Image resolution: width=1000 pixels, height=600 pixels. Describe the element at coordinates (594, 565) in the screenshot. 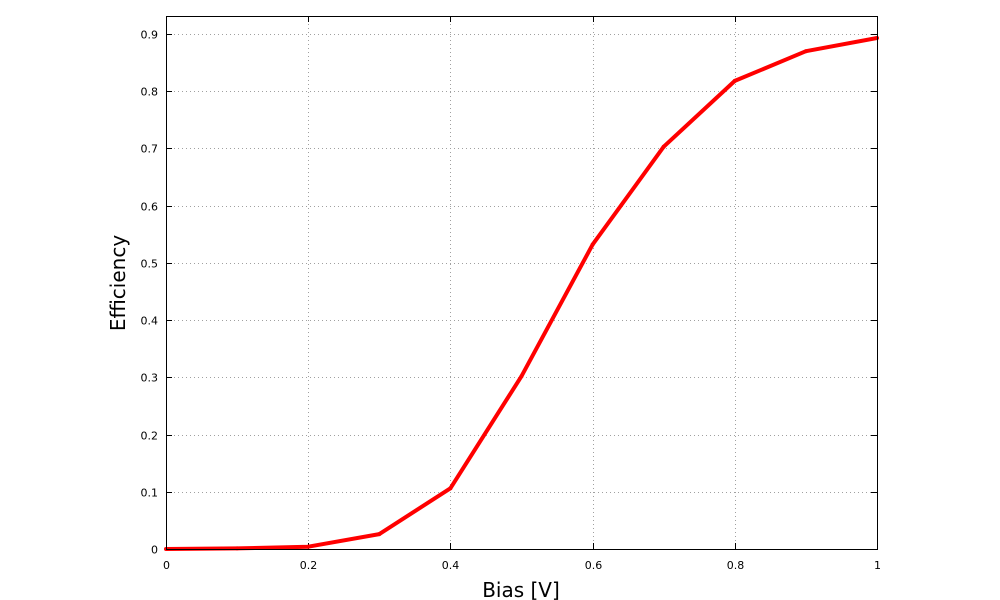

I see `x-tick-label: 0.6` at that location.